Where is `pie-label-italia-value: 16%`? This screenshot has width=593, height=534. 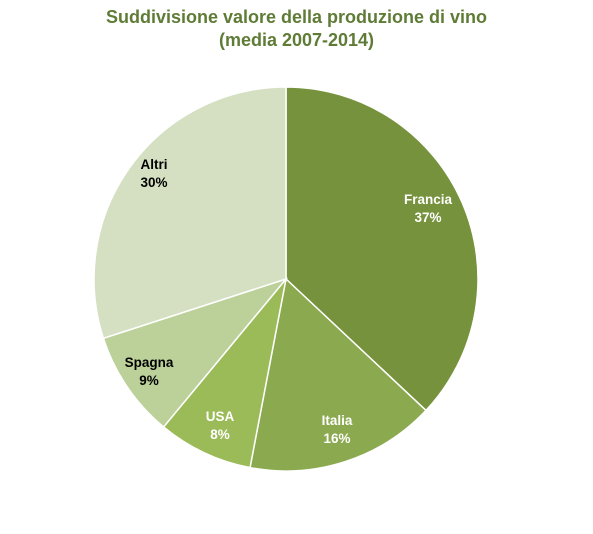
pie-label-italia-value: 16% is located at coordinates (336, 438).